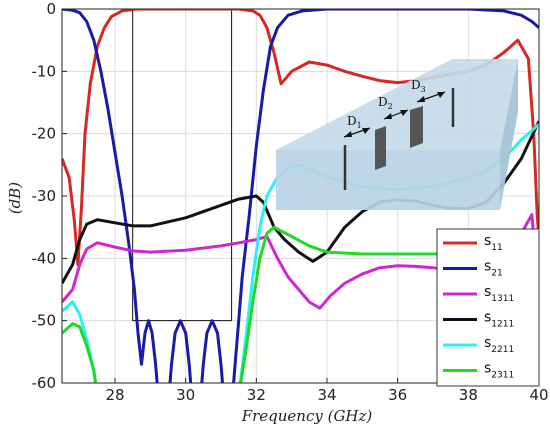  Describe the element at coordinates (326, 395) in the screenshot. I see `x-tick-label: 34` at that location.